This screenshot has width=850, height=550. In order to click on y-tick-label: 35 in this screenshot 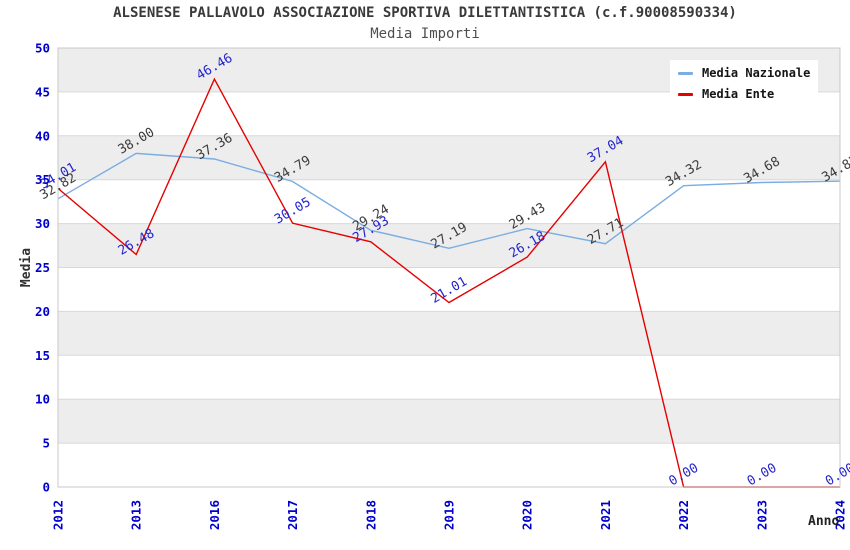, I will do `click(42, 179)`.